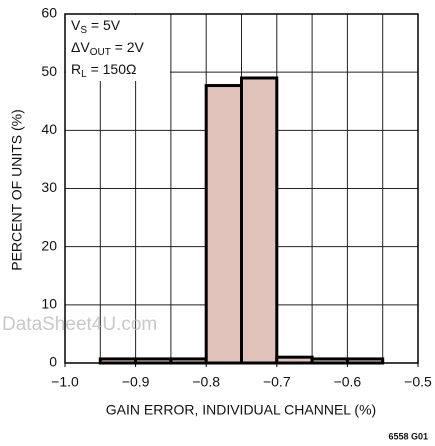 This screenshot has width=435, height=446. What do you see at coordinates (17, 190) in the screenshot?
I see `y-axis-label: PERCENT OF UNITS (%)` at bounding box center [17, 190].